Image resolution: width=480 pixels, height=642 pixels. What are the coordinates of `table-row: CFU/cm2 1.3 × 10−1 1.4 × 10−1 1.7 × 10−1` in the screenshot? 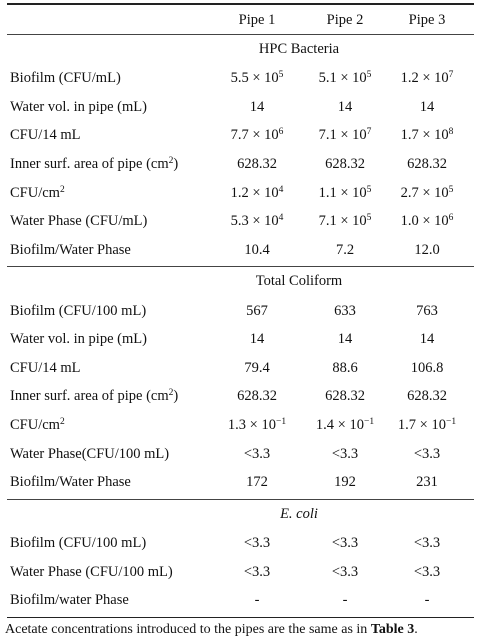 It's located at (240, 425).